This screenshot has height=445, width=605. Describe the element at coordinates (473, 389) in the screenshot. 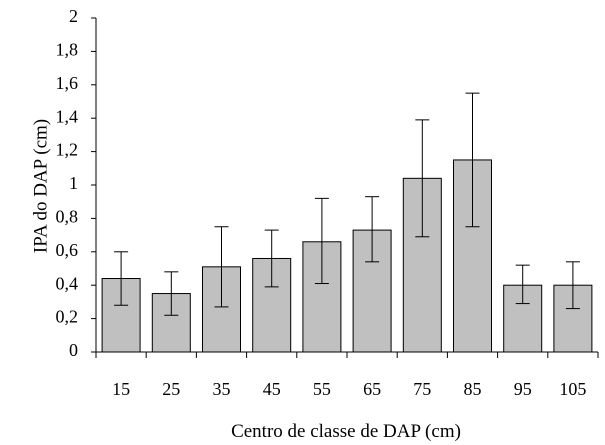

I see `x-tick-label: 85` at that location.